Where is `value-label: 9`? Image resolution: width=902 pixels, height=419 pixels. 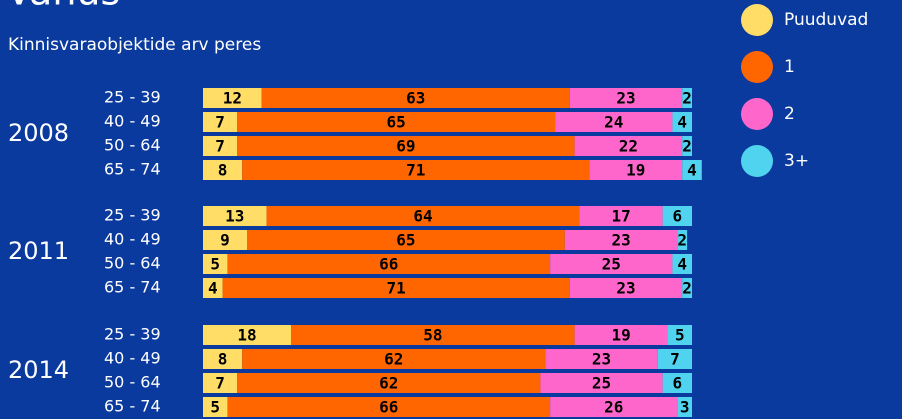
value-label: 9 is located at coordinates (225, 240).